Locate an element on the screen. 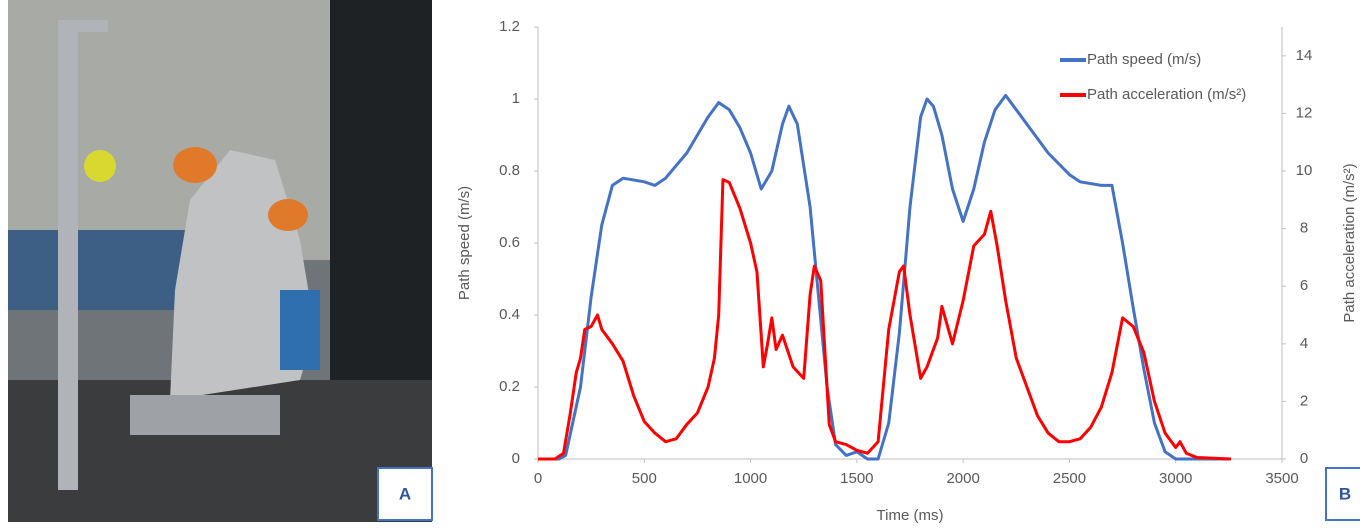  y2-tick-label: 4 is located at coordinates (1304, 343).